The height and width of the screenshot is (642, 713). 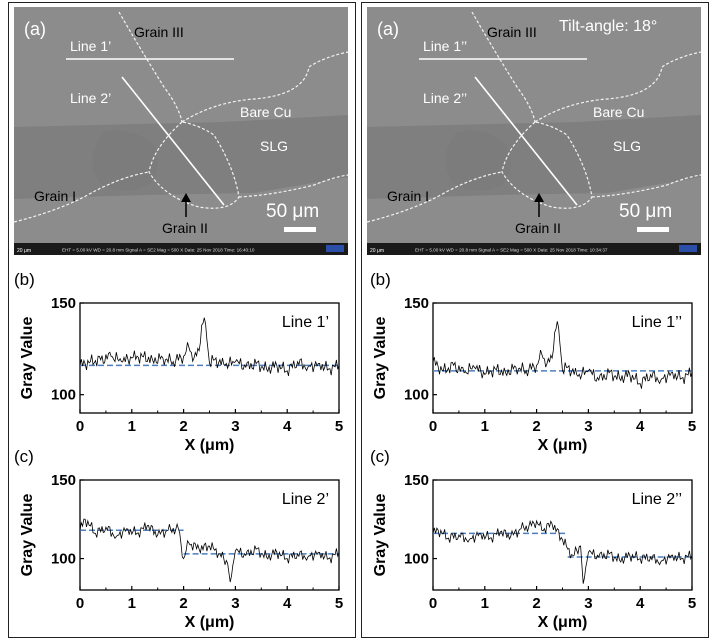 What do you see at coordinates (305, 499) in the screenshot?
I see `chart-line-label: Line 2’` at bounding box center [305, 499].